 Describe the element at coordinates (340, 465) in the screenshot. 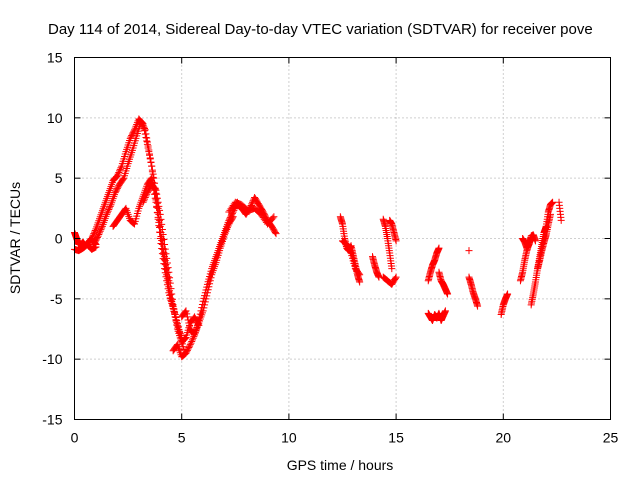

I see `x-axis-label: GPS time / hours` at that location.